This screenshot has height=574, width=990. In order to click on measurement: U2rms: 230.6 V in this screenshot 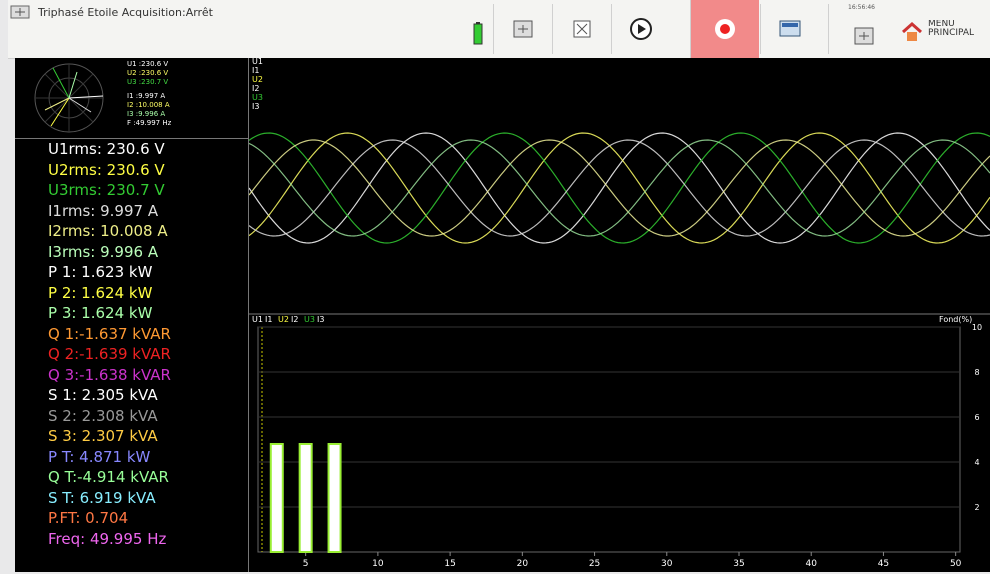, I will do `click(106, 169)`.